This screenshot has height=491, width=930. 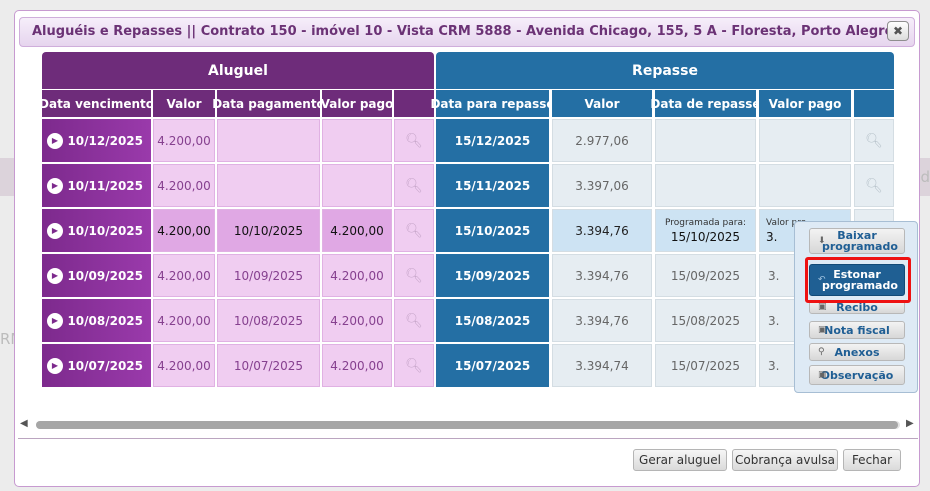 I want to click on aluguel-column-header: Data pagamento, so click(x=268, y=103).